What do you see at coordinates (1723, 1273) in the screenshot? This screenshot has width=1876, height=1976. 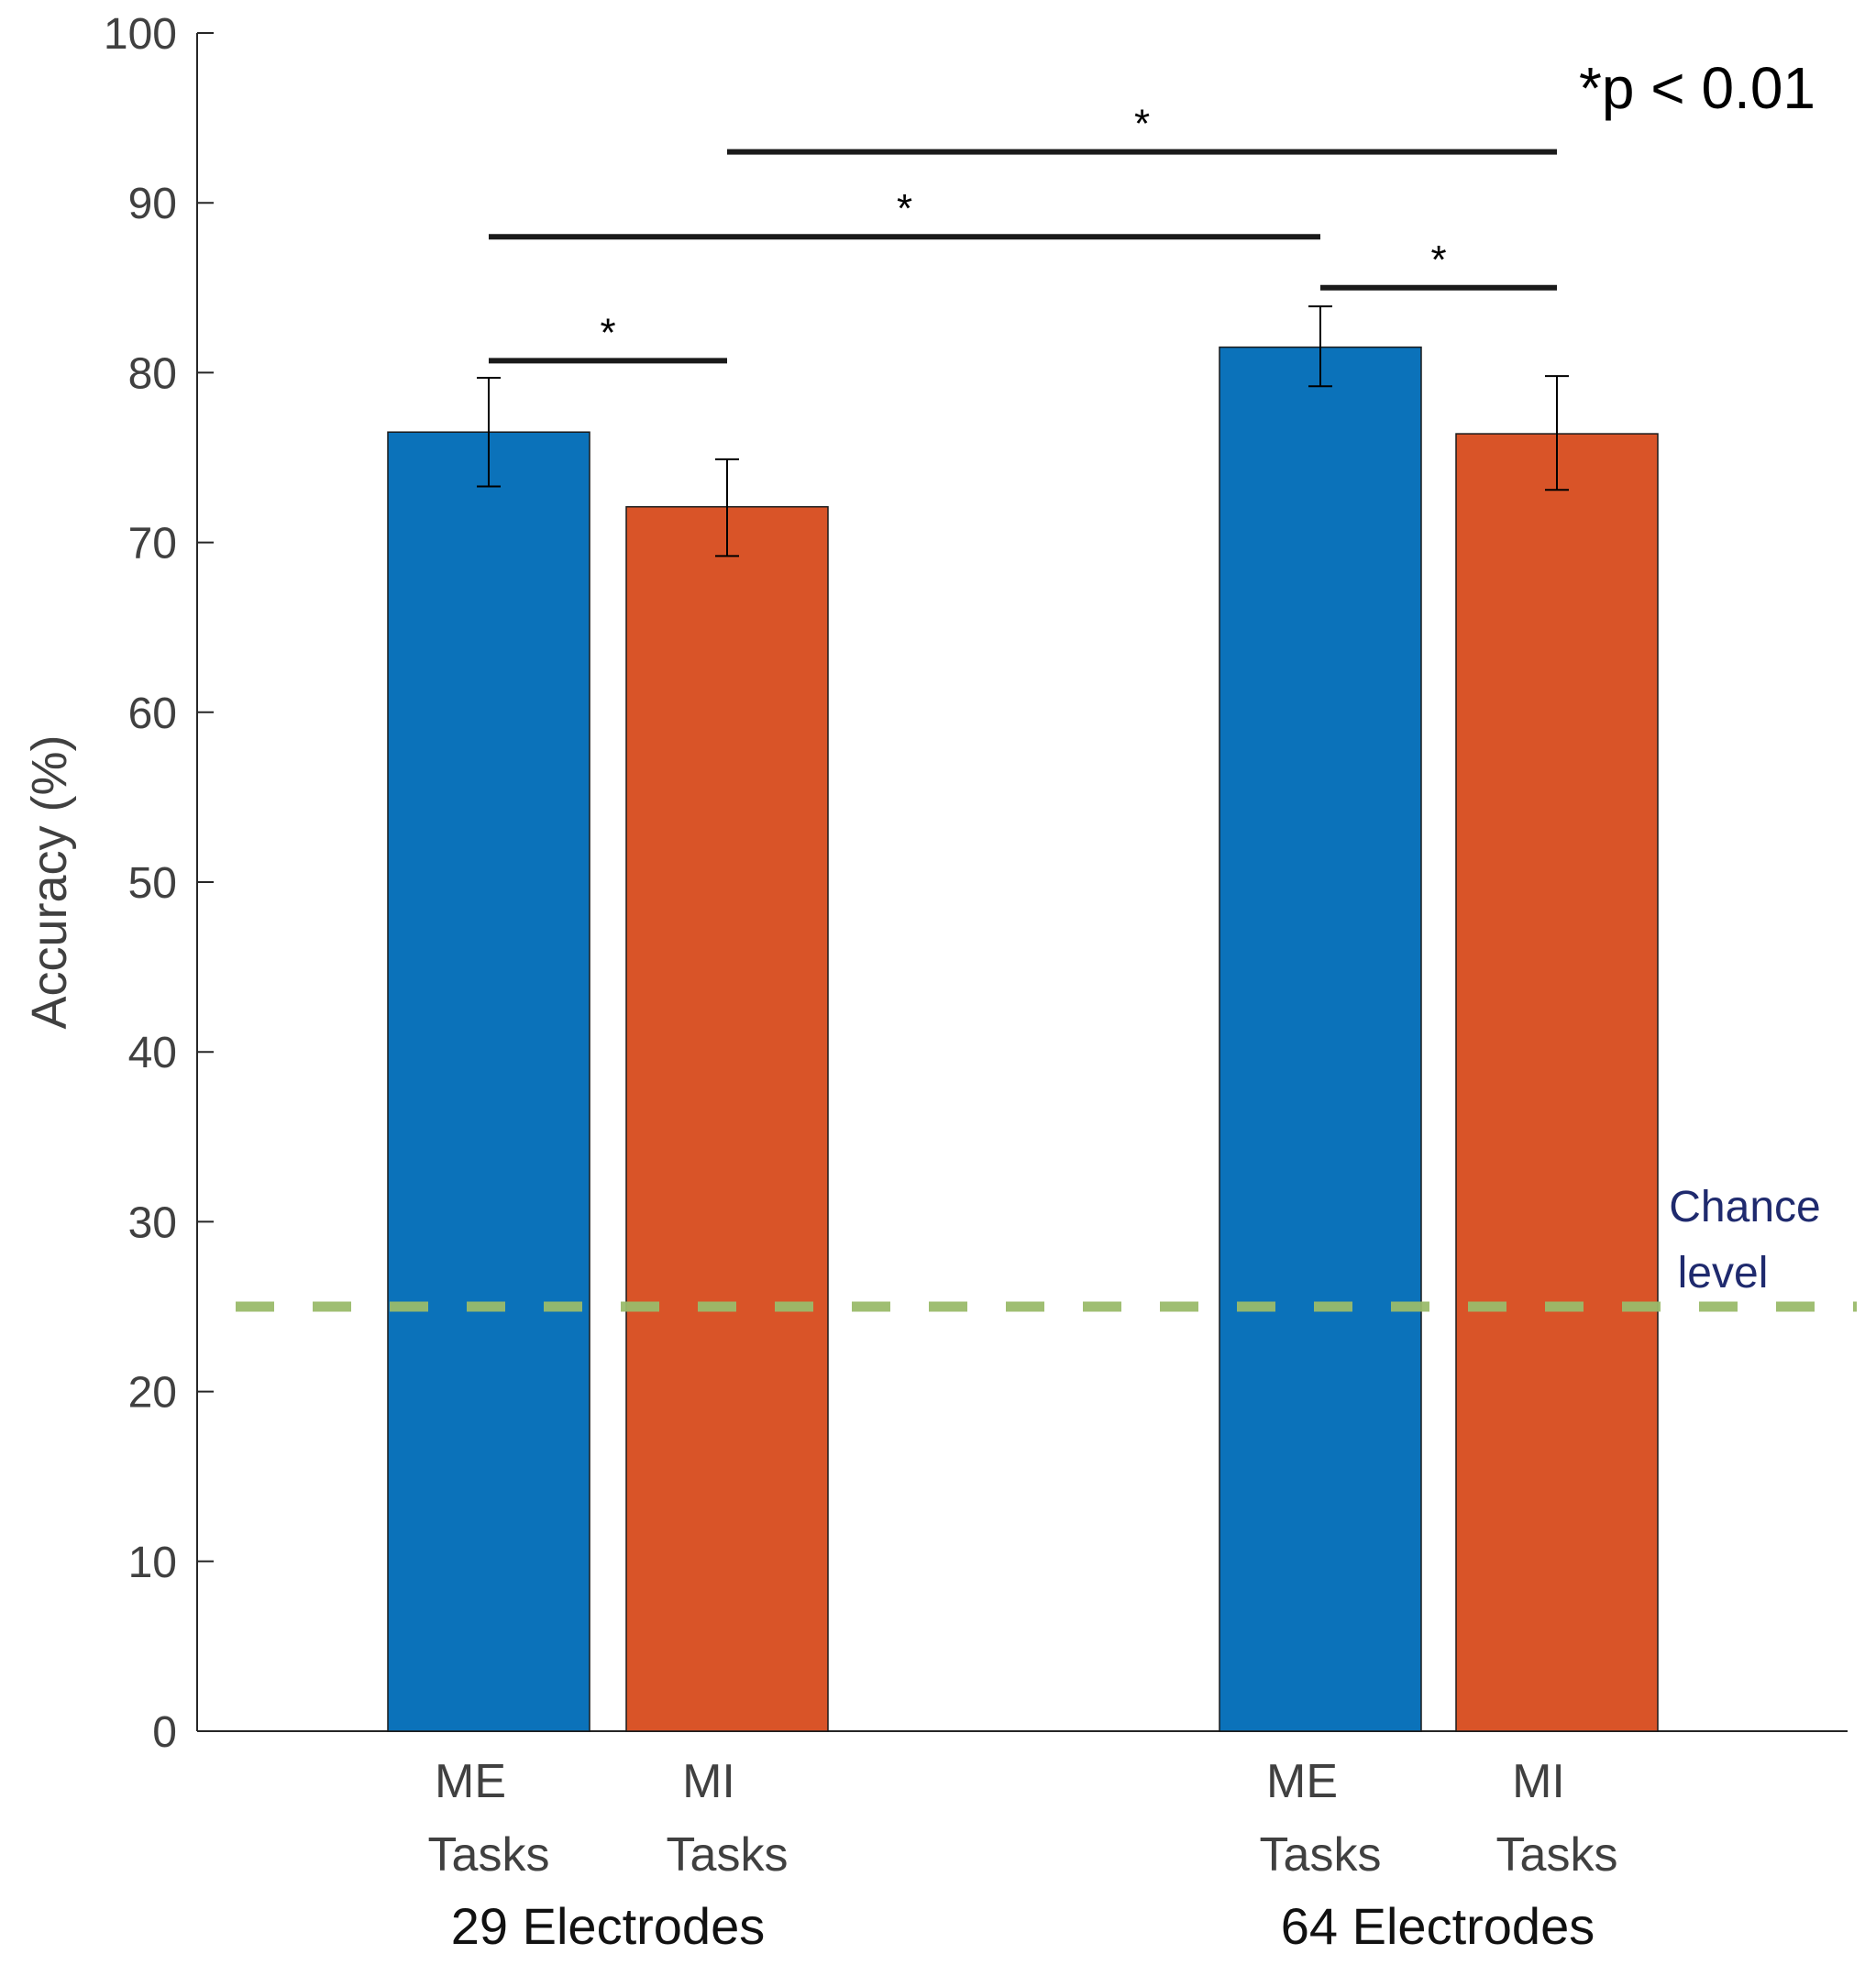 I see `chance-label-line2: level` at bounding box center [1723, 1273].